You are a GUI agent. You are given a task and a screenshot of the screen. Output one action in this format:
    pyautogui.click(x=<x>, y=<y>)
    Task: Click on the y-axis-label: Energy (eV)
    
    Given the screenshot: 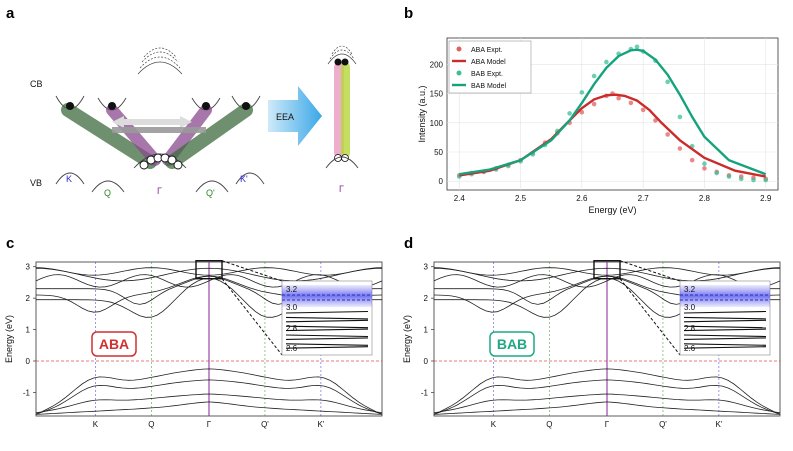 What is the action you would take?
    pyautogui.click(x=407, y=339)
    